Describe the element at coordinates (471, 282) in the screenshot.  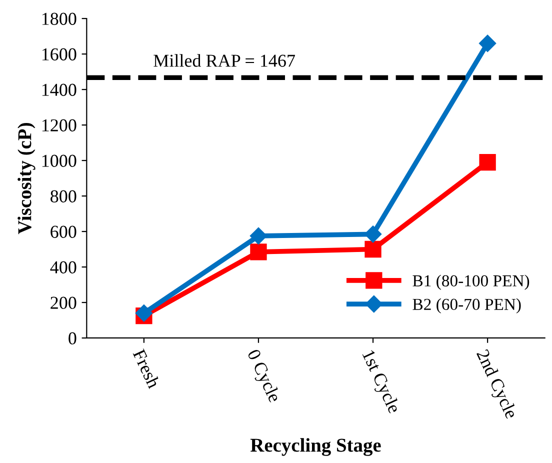
I see `legend-label: B1 (80-100 PEN)` at that location.